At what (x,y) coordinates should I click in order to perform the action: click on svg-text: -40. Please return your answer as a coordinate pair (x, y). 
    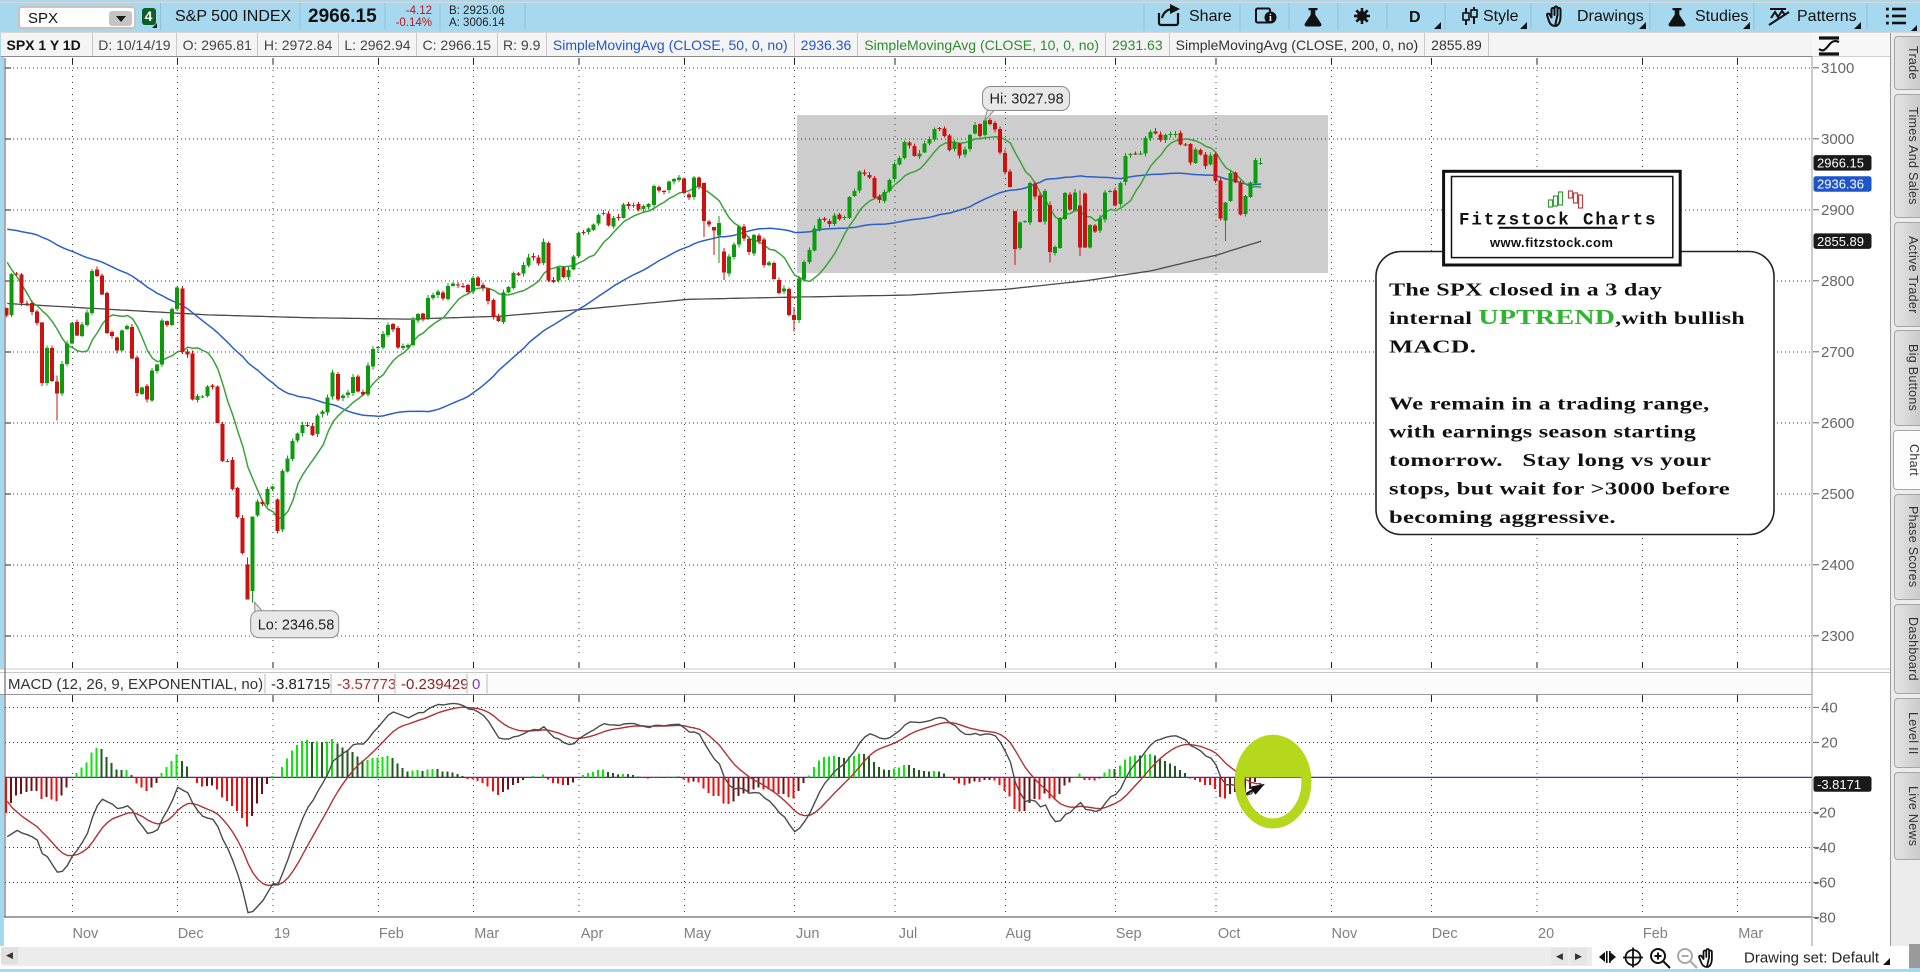
    Looking at the image, I should click on (1825, 847).